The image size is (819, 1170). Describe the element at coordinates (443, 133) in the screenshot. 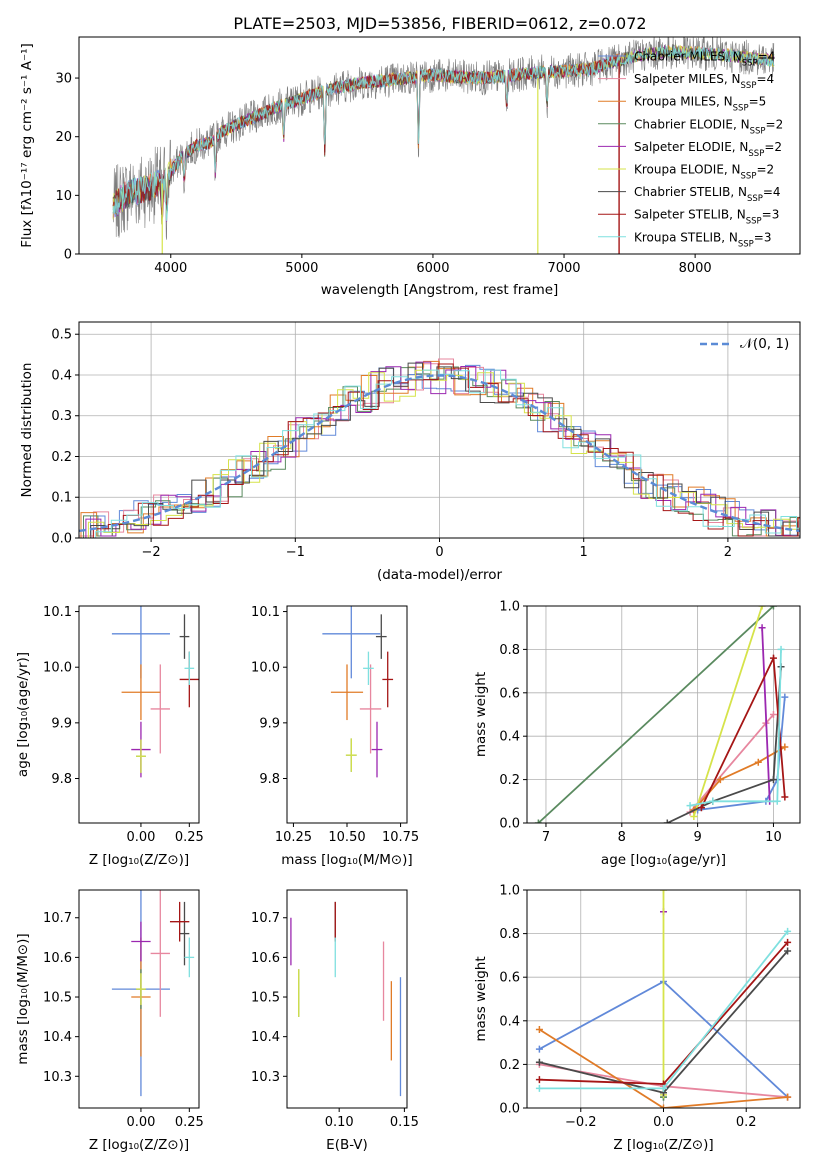

I see `model-fit-line` at that location.